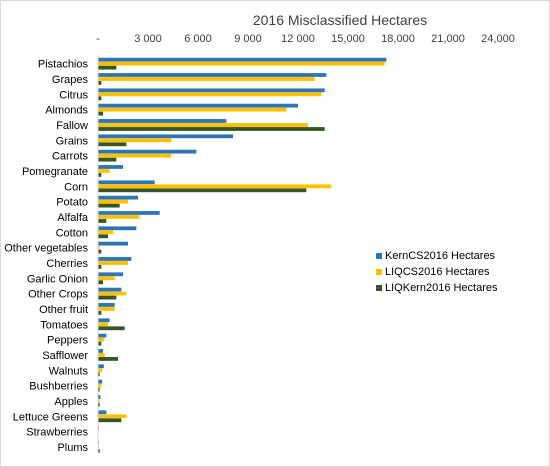 Image resolution: width=550 pixels, height=467 pixels. What do you see at coordinates (70, 80) in the screenshot?
I see `category-label: Grapes` at bounding box center [70, 80].